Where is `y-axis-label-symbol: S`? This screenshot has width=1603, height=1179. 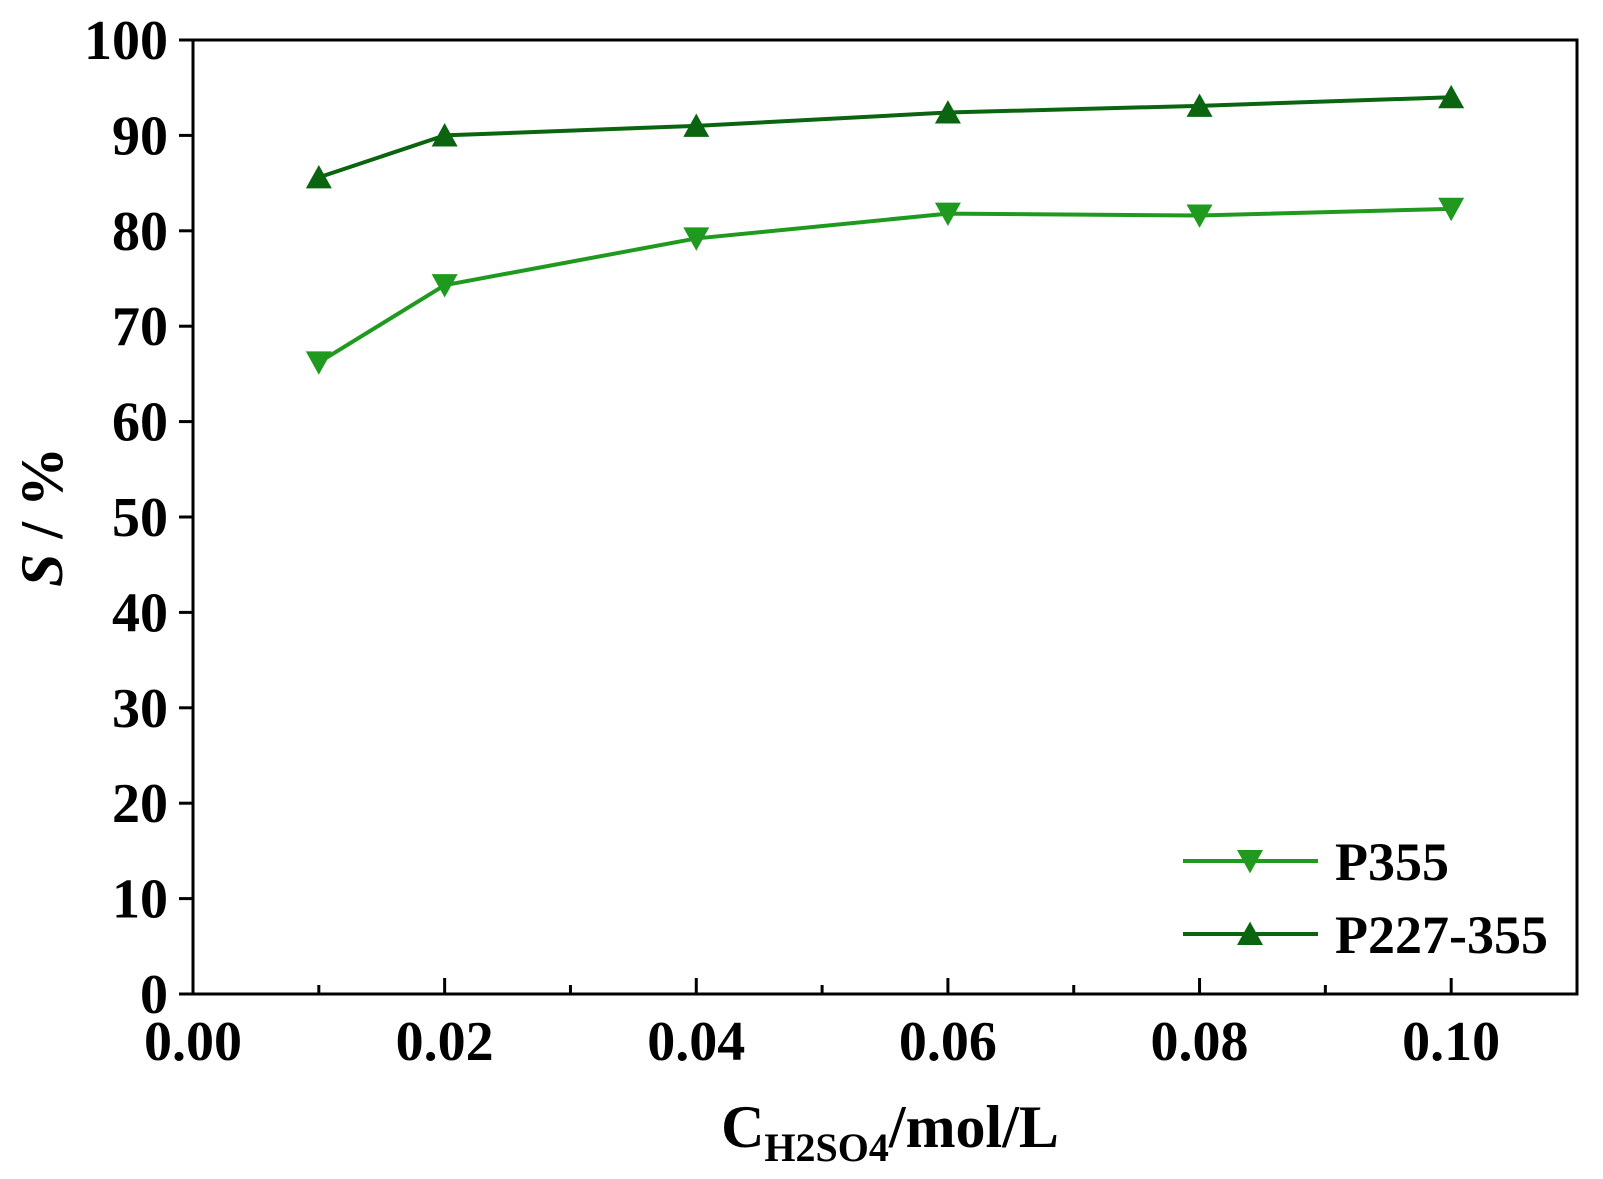 y-axis-label-symbol: S is located at coordinates (42, 570).